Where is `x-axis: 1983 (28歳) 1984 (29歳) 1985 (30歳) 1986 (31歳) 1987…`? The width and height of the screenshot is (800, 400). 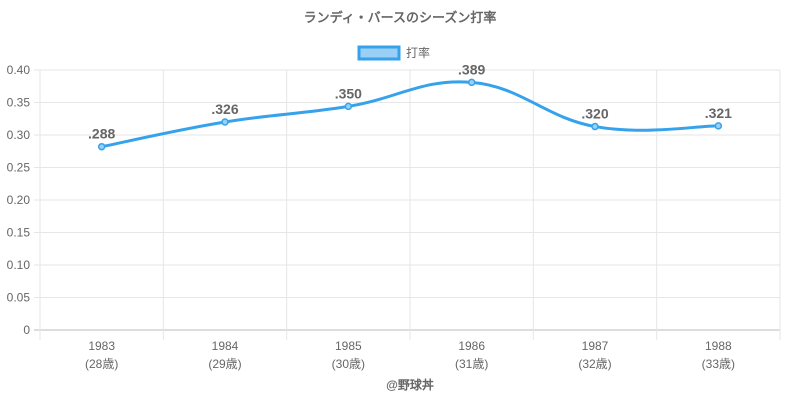
x-axis: 1983 (28歳) 1984 (29歳) 1985 (30歳) 1986 (31歳) 1987… is located at coordinates (410, 355).